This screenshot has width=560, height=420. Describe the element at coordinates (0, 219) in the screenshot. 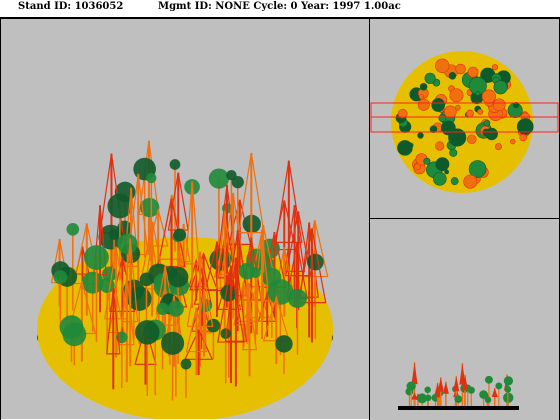

I see `frame-left` at that location.